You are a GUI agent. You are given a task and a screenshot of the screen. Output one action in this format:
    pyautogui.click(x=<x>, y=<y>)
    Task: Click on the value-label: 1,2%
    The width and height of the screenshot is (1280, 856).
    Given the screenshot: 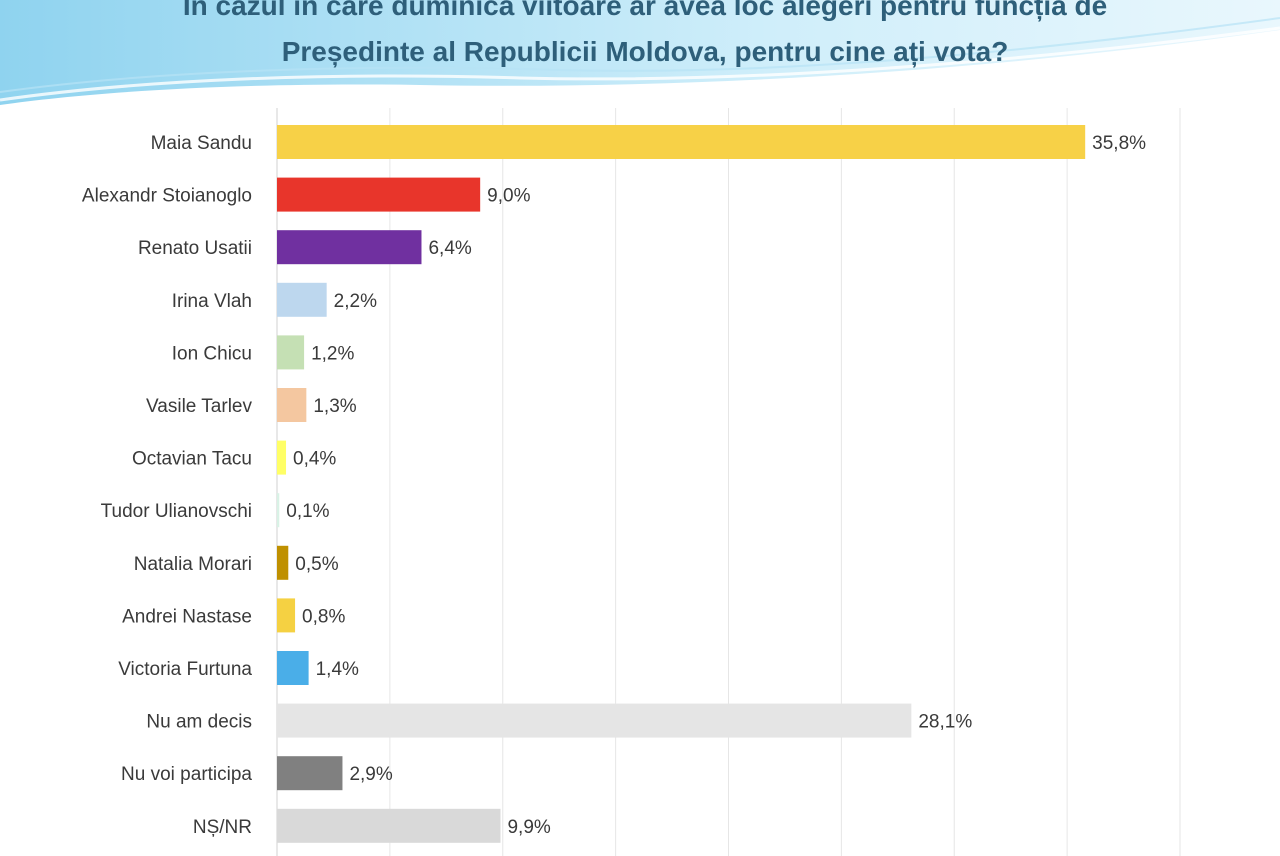 What is the action you would take?
    pyautogui.click(x=332, y=353)
    